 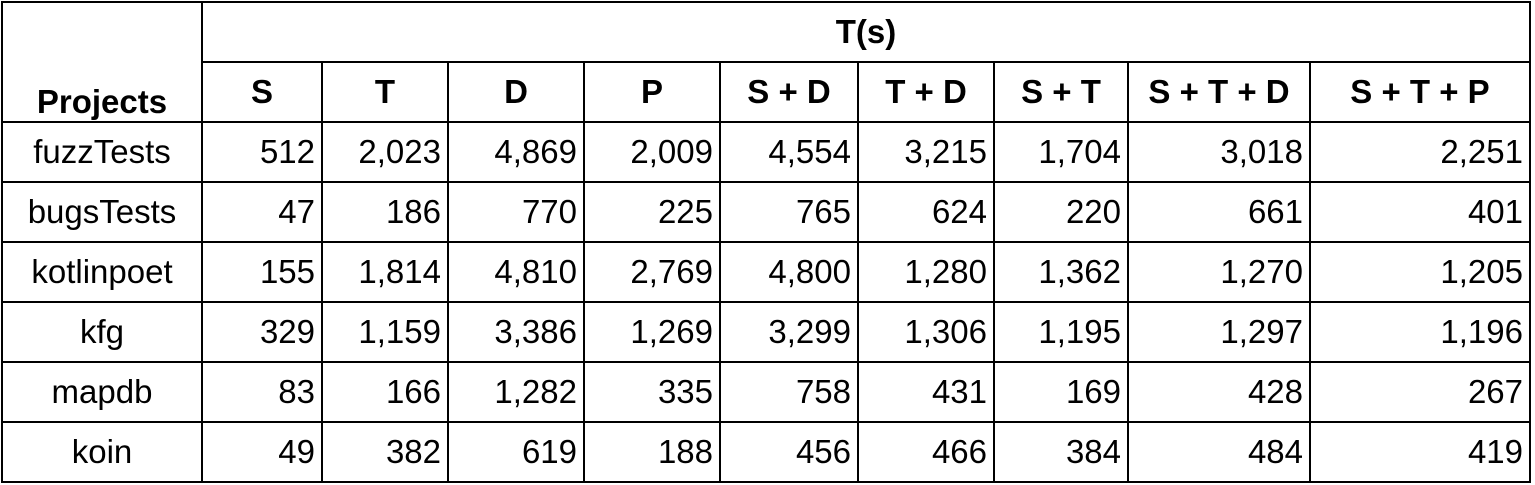 I want to click on cell-s-t-p: 267, so click(x=1420, y=392).